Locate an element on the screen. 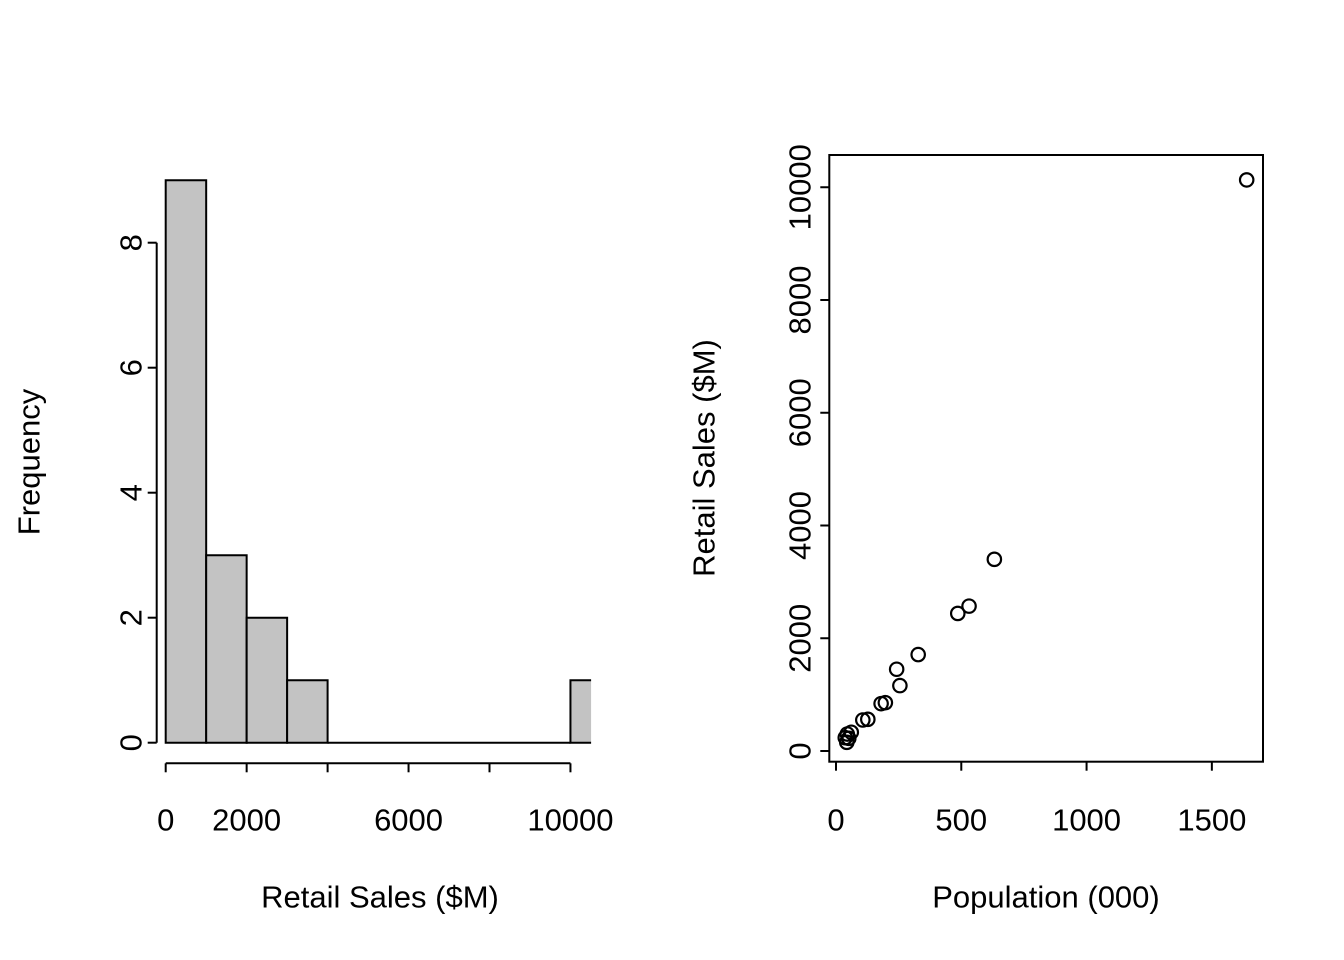  hist-x-tick-label: 0 is located at coordinates (165, 820).